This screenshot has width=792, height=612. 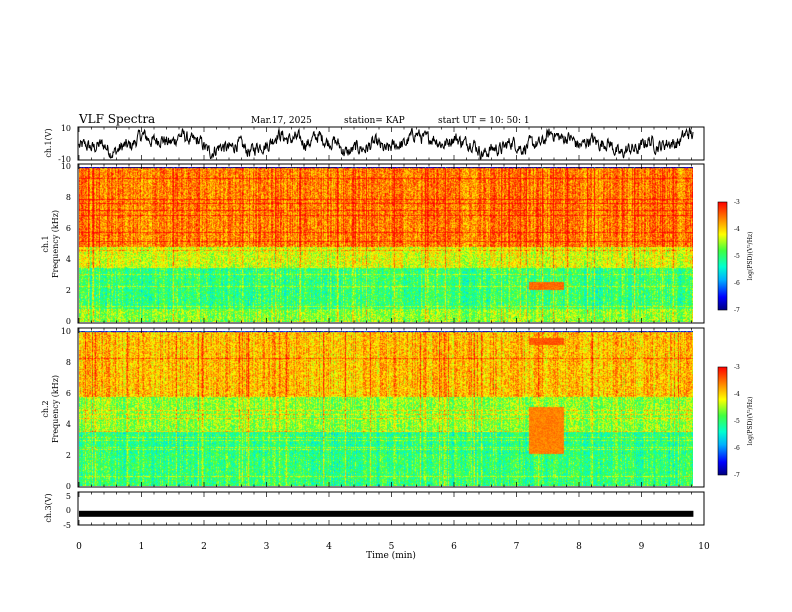 I want to click on xtick-5: 5, so click(x=392, y=547).